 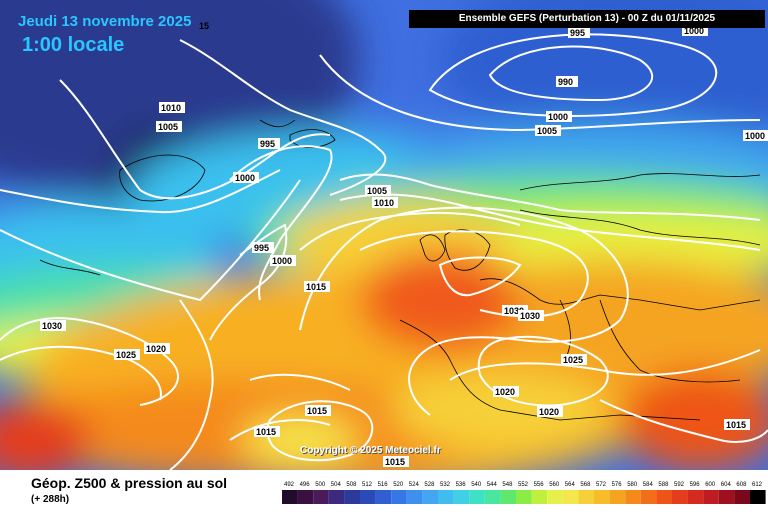 I want to click on lead-time: (+ 288h), so click(x=50, y=499).